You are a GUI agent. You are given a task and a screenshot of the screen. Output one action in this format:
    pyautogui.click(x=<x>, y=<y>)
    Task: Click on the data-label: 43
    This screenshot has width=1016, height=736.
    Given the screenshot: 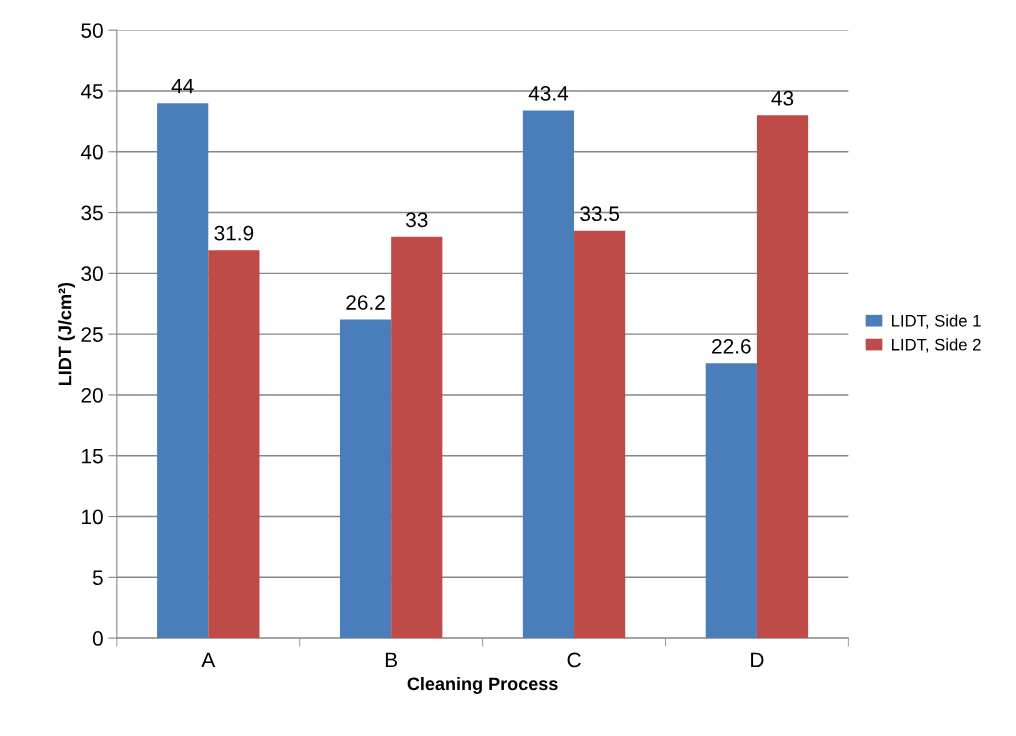 What is the action you would take?
    pyautogui.click(x=782, y=98)
    